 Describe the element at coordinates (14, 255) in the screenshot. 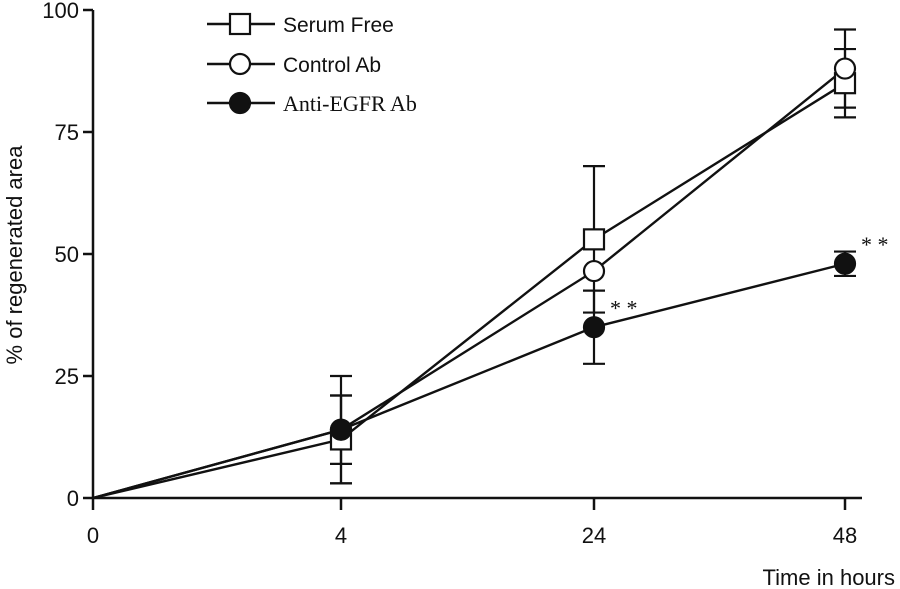

I see `y-axis-title: % of regenerated area` at that location.